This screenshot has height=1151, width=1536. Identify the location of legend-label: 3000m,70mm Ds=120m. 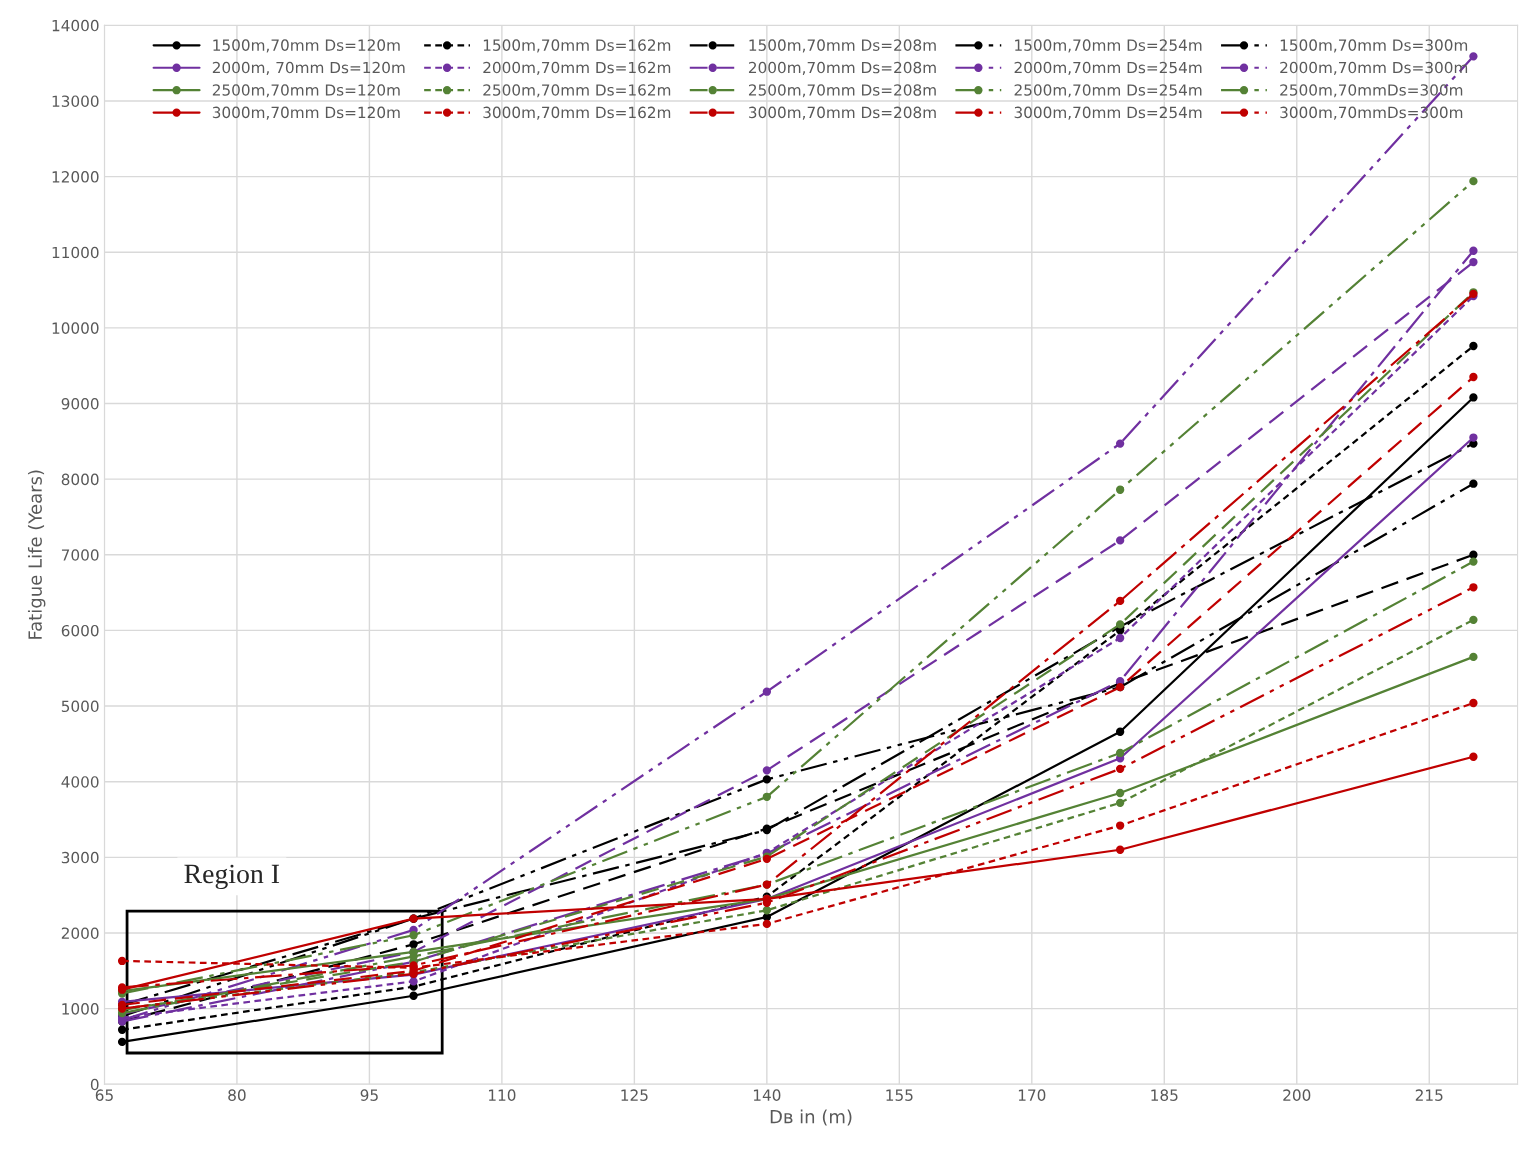
(306, 113).